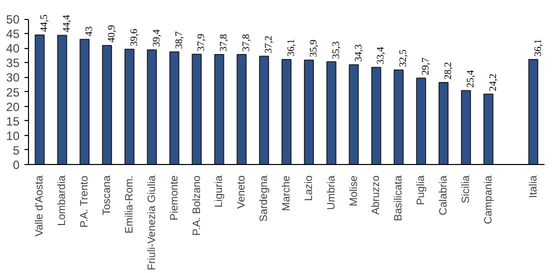 This screenshot has height=273, width=554. What do you see at coordinates (13, 63) in the screenshot?
I see `y-tick-label: 35` at bounding box center [13, 63].